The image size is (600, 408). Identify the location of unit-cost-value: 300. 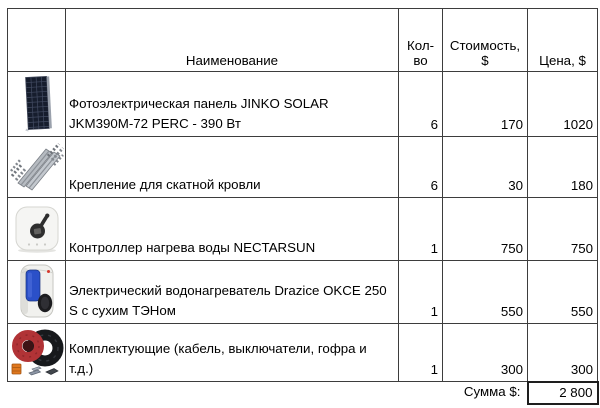
(485, 352).